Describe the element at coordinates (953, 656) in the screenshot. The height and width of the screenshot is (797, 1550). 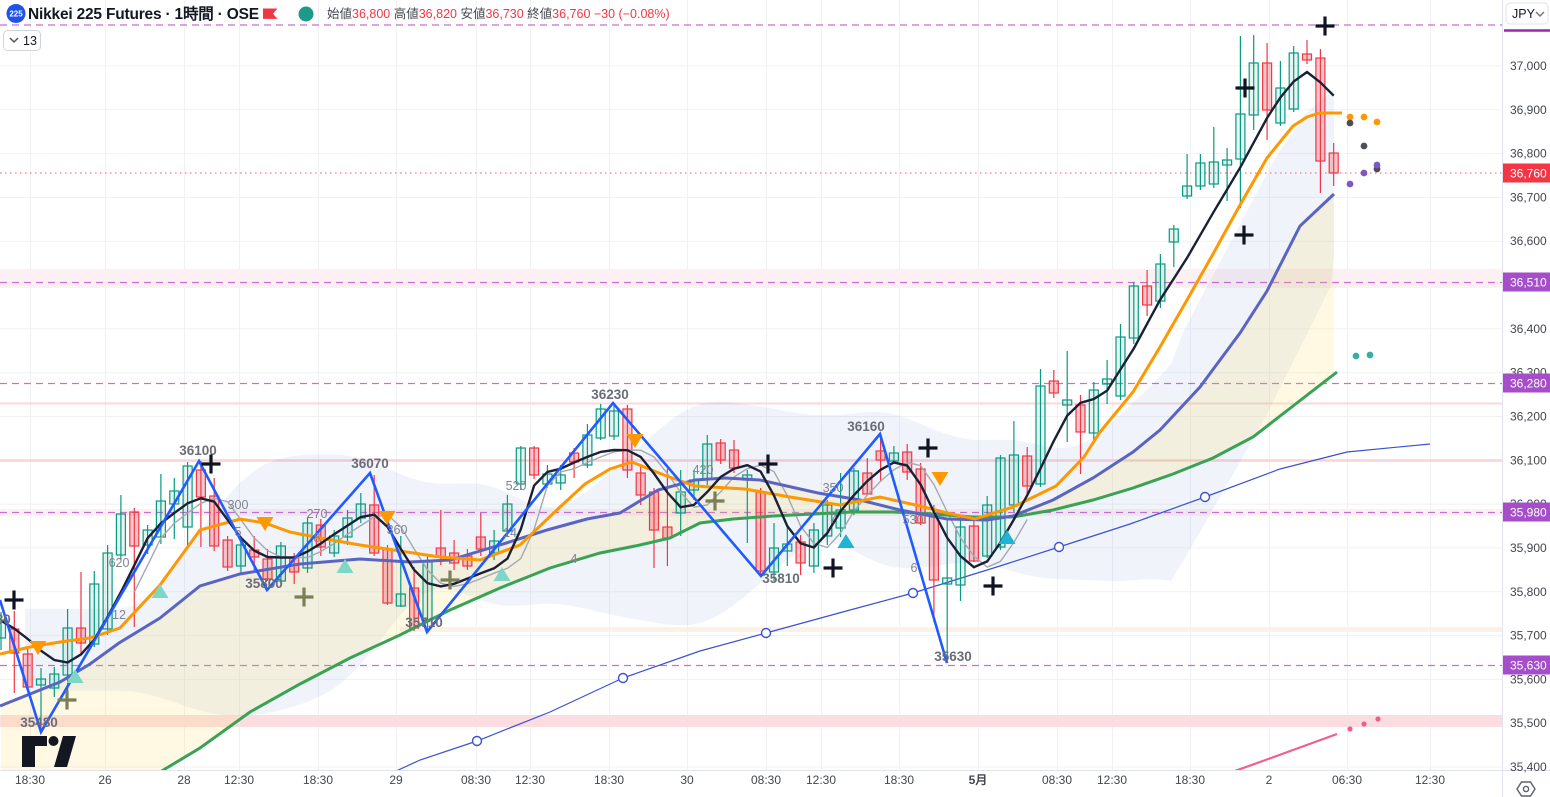
I see `svg-text: 35630` at that location.